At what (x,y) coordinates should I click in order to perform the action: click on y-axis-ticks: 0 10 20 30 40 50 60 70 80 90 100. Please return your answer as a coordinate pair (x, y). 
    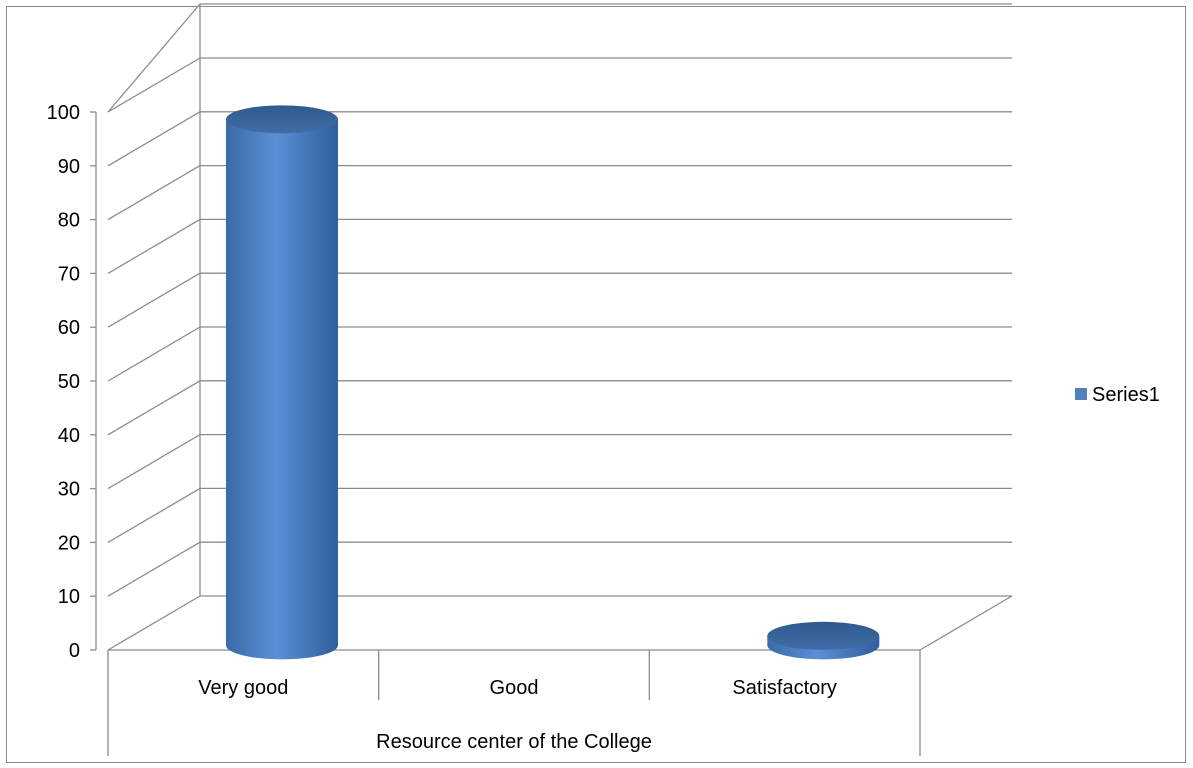
    Looking at the image, I should click on (63, 382).